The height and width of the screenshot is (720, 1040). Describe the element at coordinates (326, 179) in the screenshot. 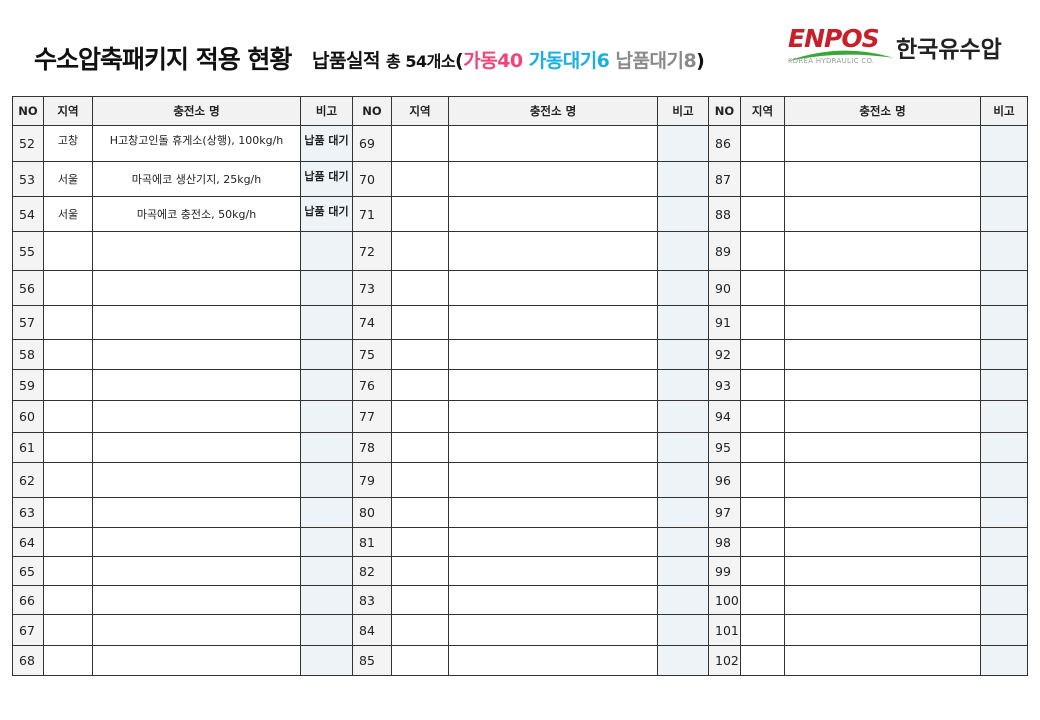

I see `note-cell: 납품 대기` at that location.